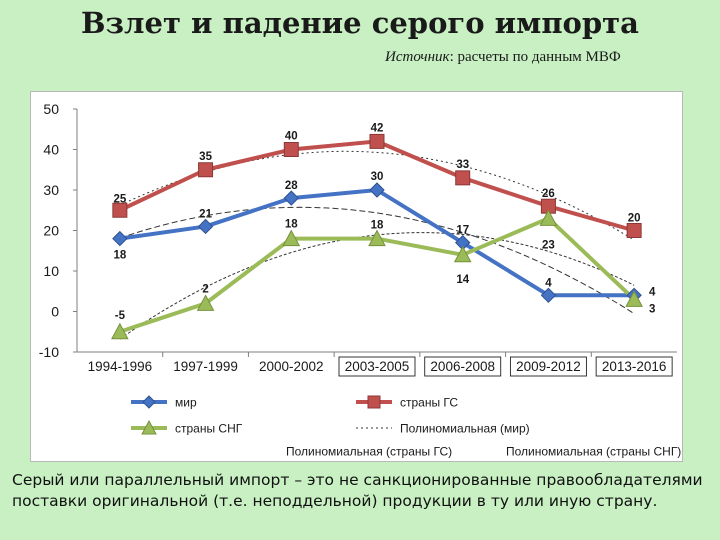  What do you see at coordinates (291, 366) in the screenshot?
I see `x-tick-label: 2000-2002` at bounding box center [291, 366].